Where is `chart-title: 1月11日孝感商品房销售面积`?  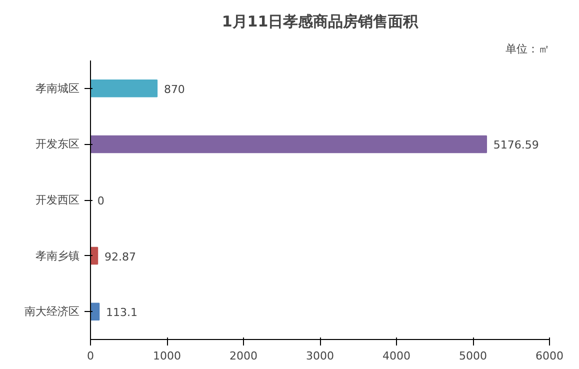 chart-title: 1月11日孝感商品房销售面积 is located at coordinates (321, 21).